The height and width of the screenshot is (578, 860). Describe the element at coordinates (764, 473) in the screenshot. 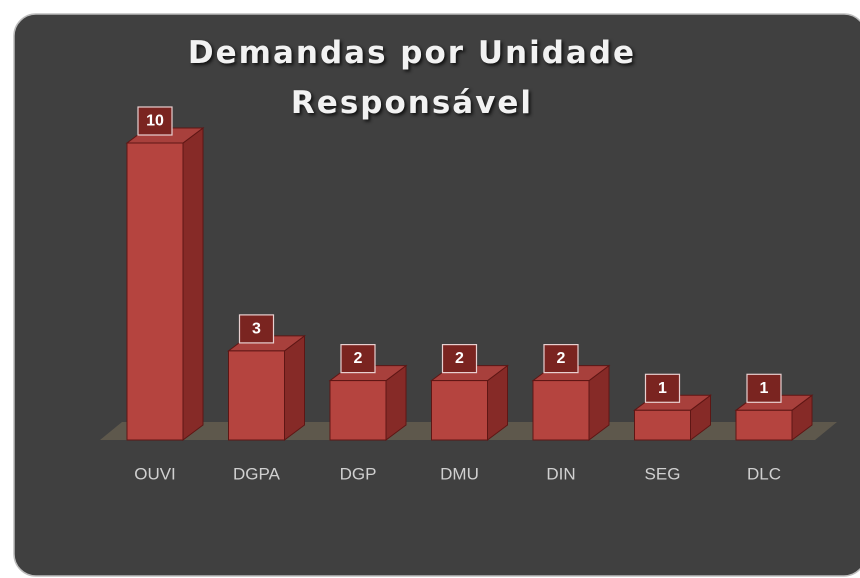

I see `x-tick-label: DLC` at that location.